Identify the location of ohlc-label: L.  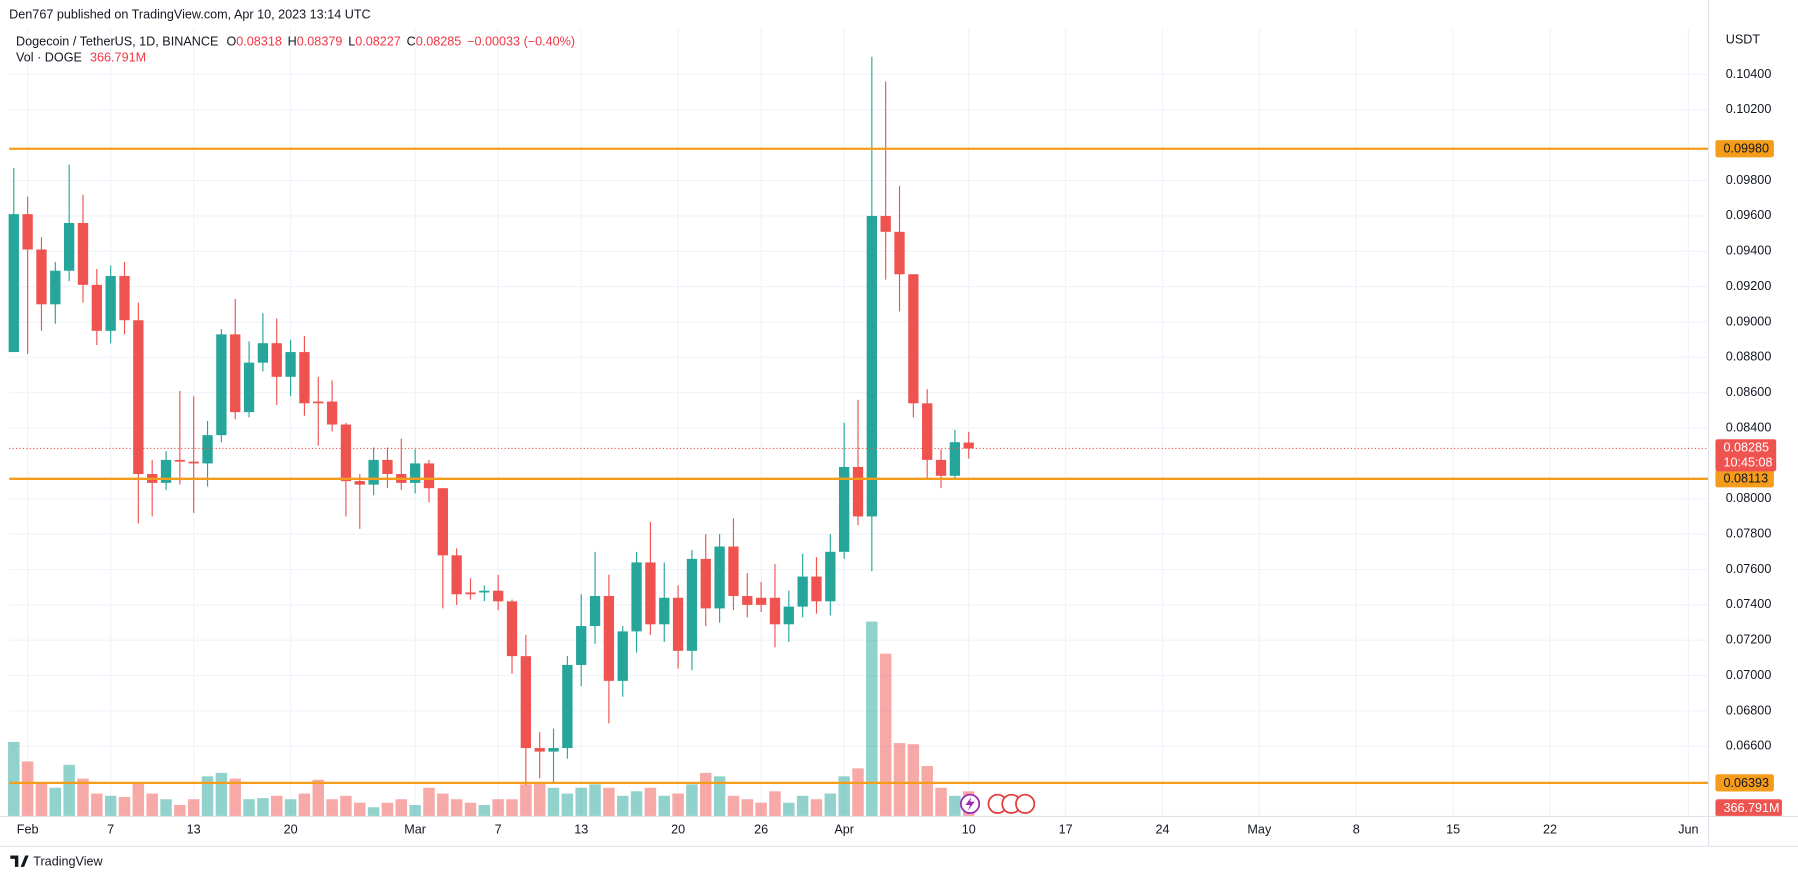
(351, 42).